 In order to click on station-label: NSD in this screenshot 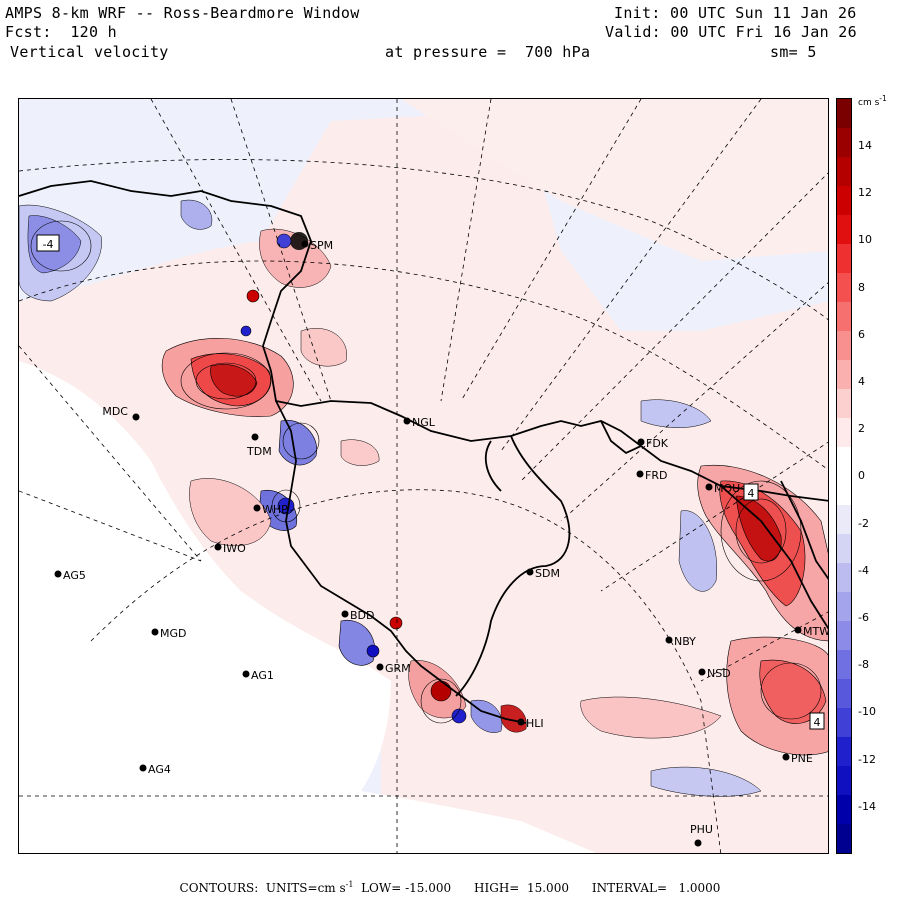, I will do `click(719, 673)`.